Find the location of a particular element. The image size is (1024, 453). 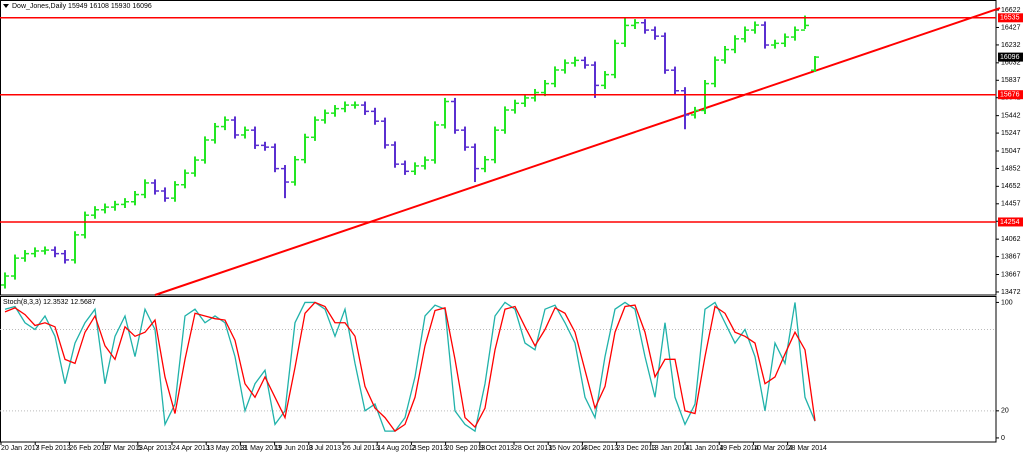

last-d: 12.5687 is located at coordinates (82, 302).